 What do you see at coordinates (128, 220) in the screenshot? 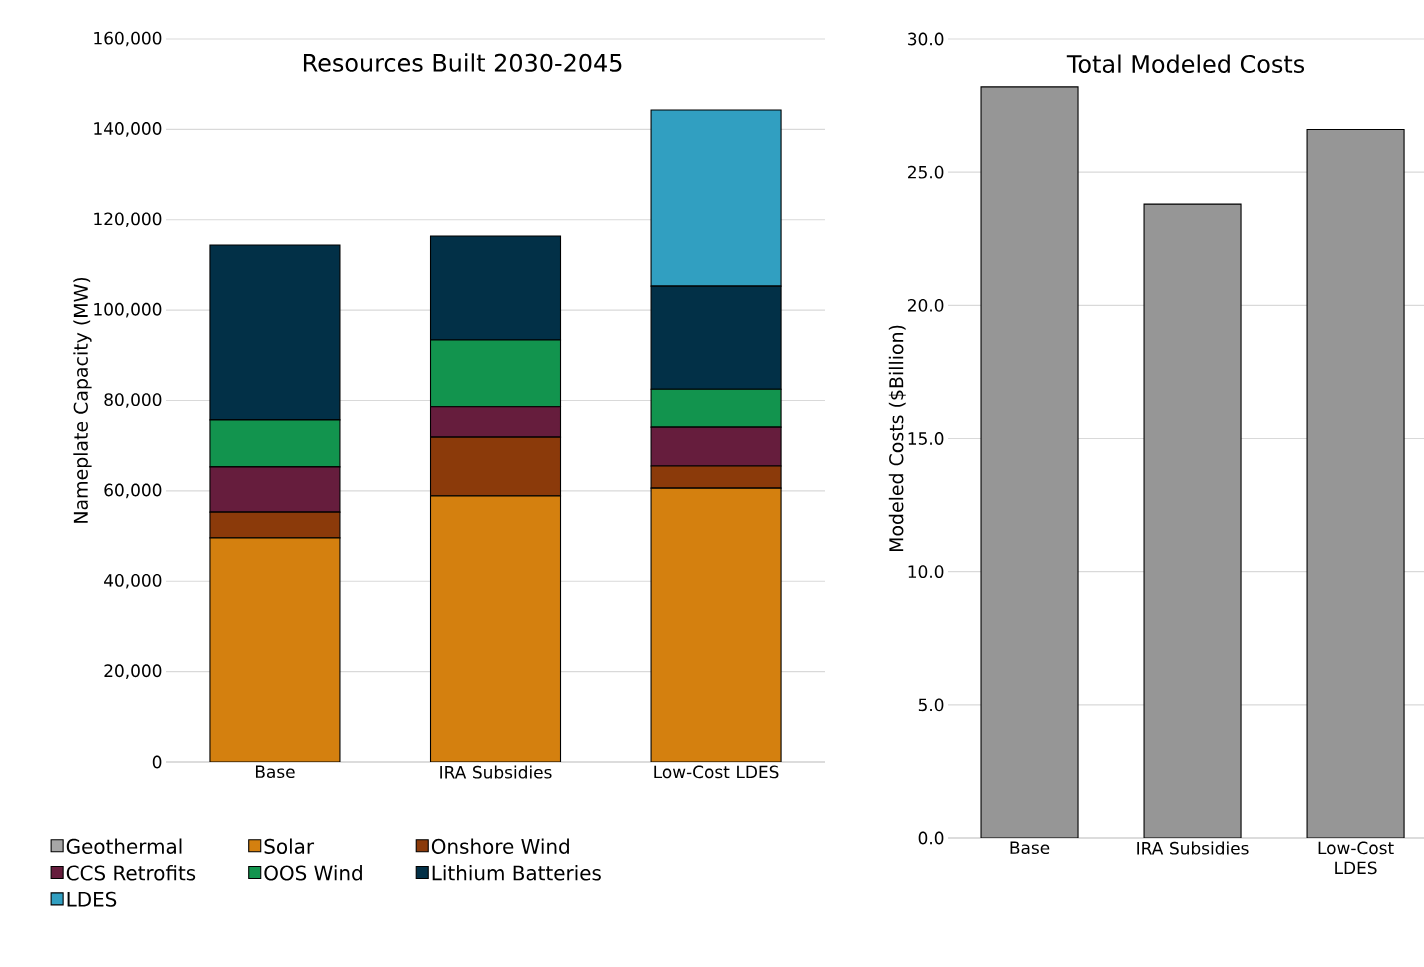
I see `y-tick-label: 120,000` at bounding box center [128, 220].